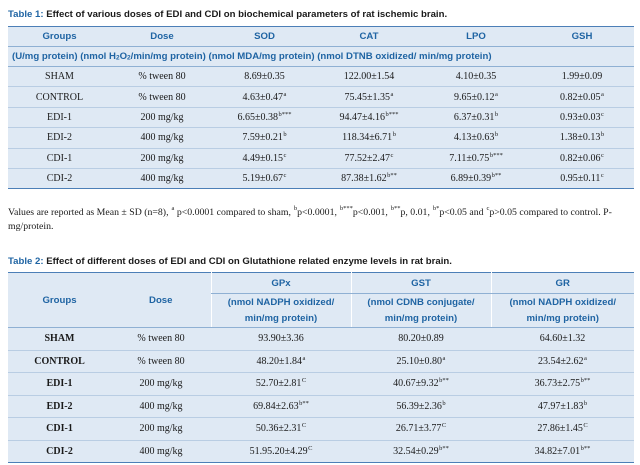 This screenshot has width=640, height=465. What do you see at coordinates (59, 300) in the screenshot?
I see `table2-header-groups: Groups` at bounding box center [59, 300].